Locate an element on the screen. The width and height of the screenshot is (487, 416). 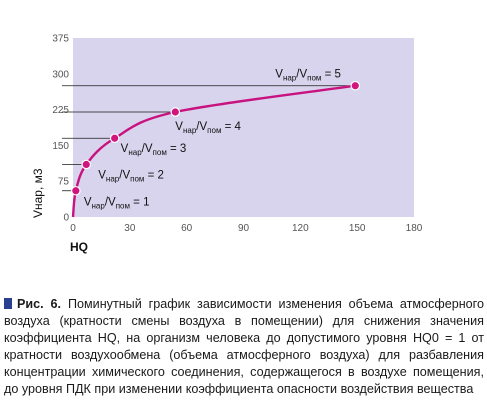
point-annotation: Vнар/Vпом = 3 is located at coordinates (154, 150).